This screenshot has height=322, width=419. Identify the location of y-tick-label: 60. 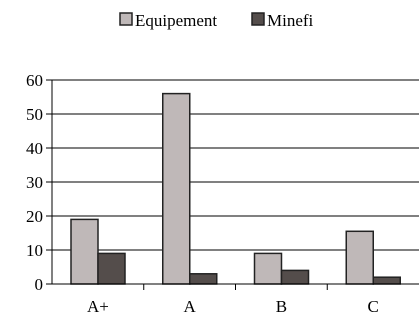
(34, 80).